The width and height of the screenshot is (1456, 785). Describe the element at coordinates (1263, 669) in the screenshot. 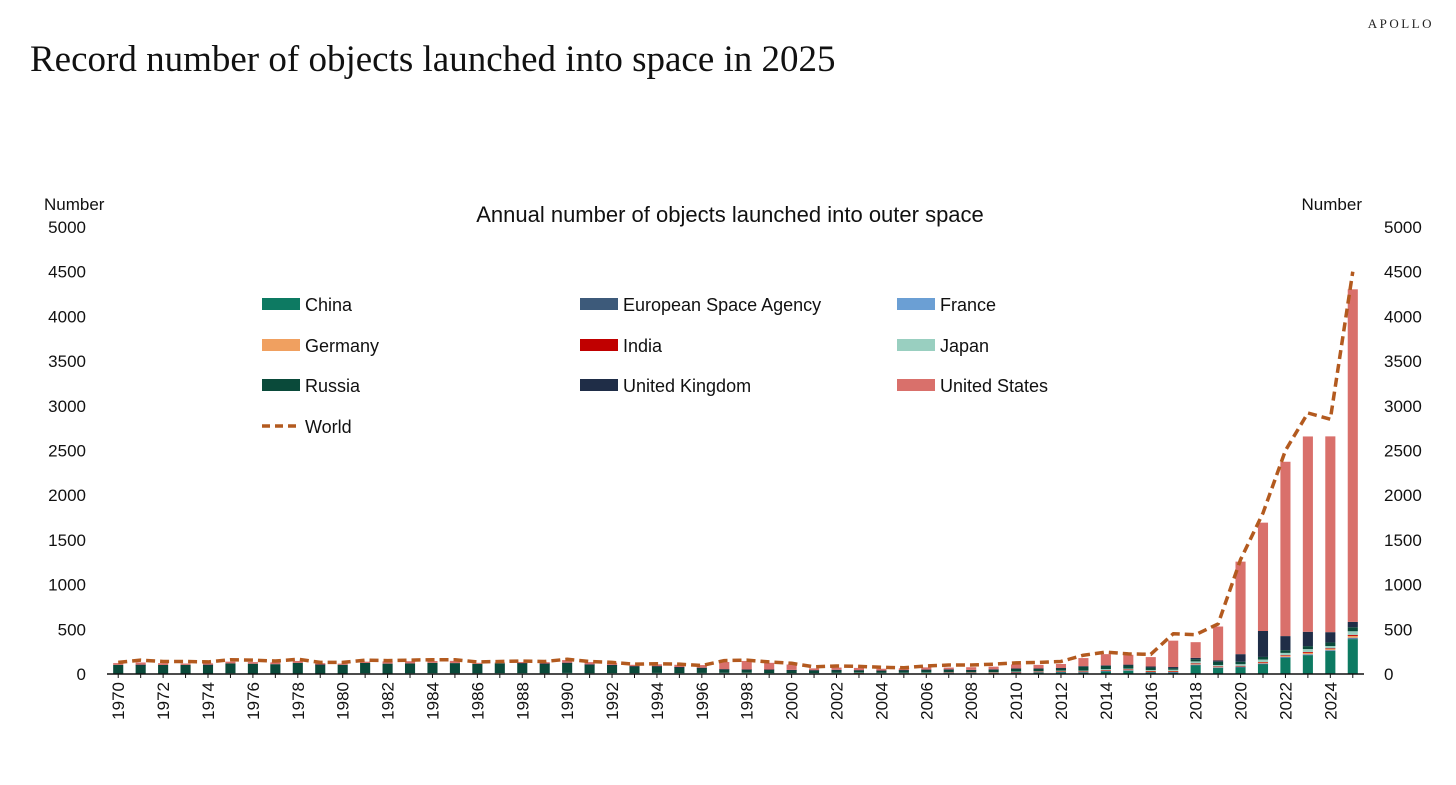

I see `bar-china-2021` at that location.